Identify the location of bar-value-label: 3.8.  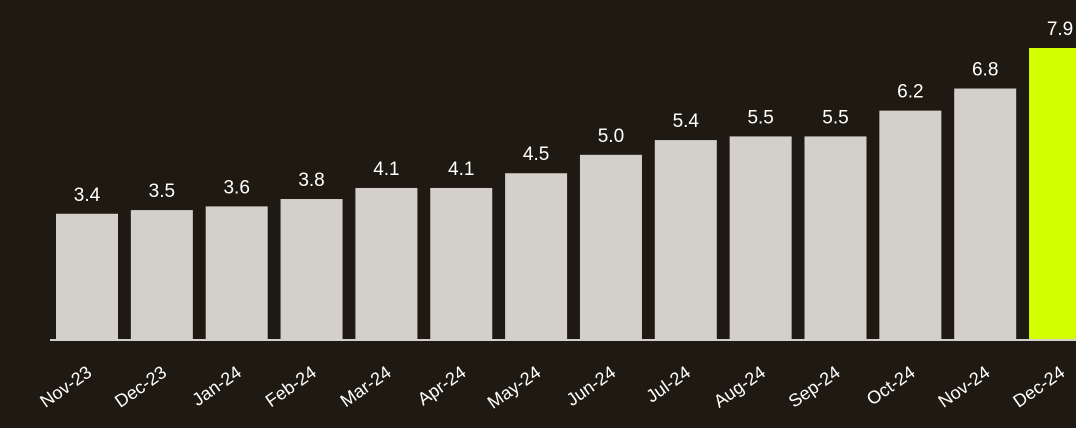
(311, 180).